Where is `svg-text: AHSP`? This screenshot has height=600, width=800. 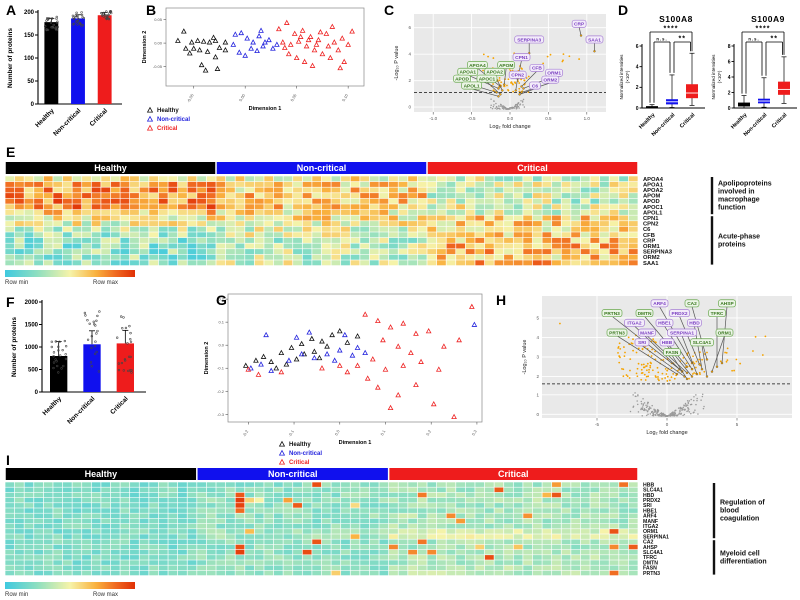 svg-text: AHSP is located at coordinates (727, 304).